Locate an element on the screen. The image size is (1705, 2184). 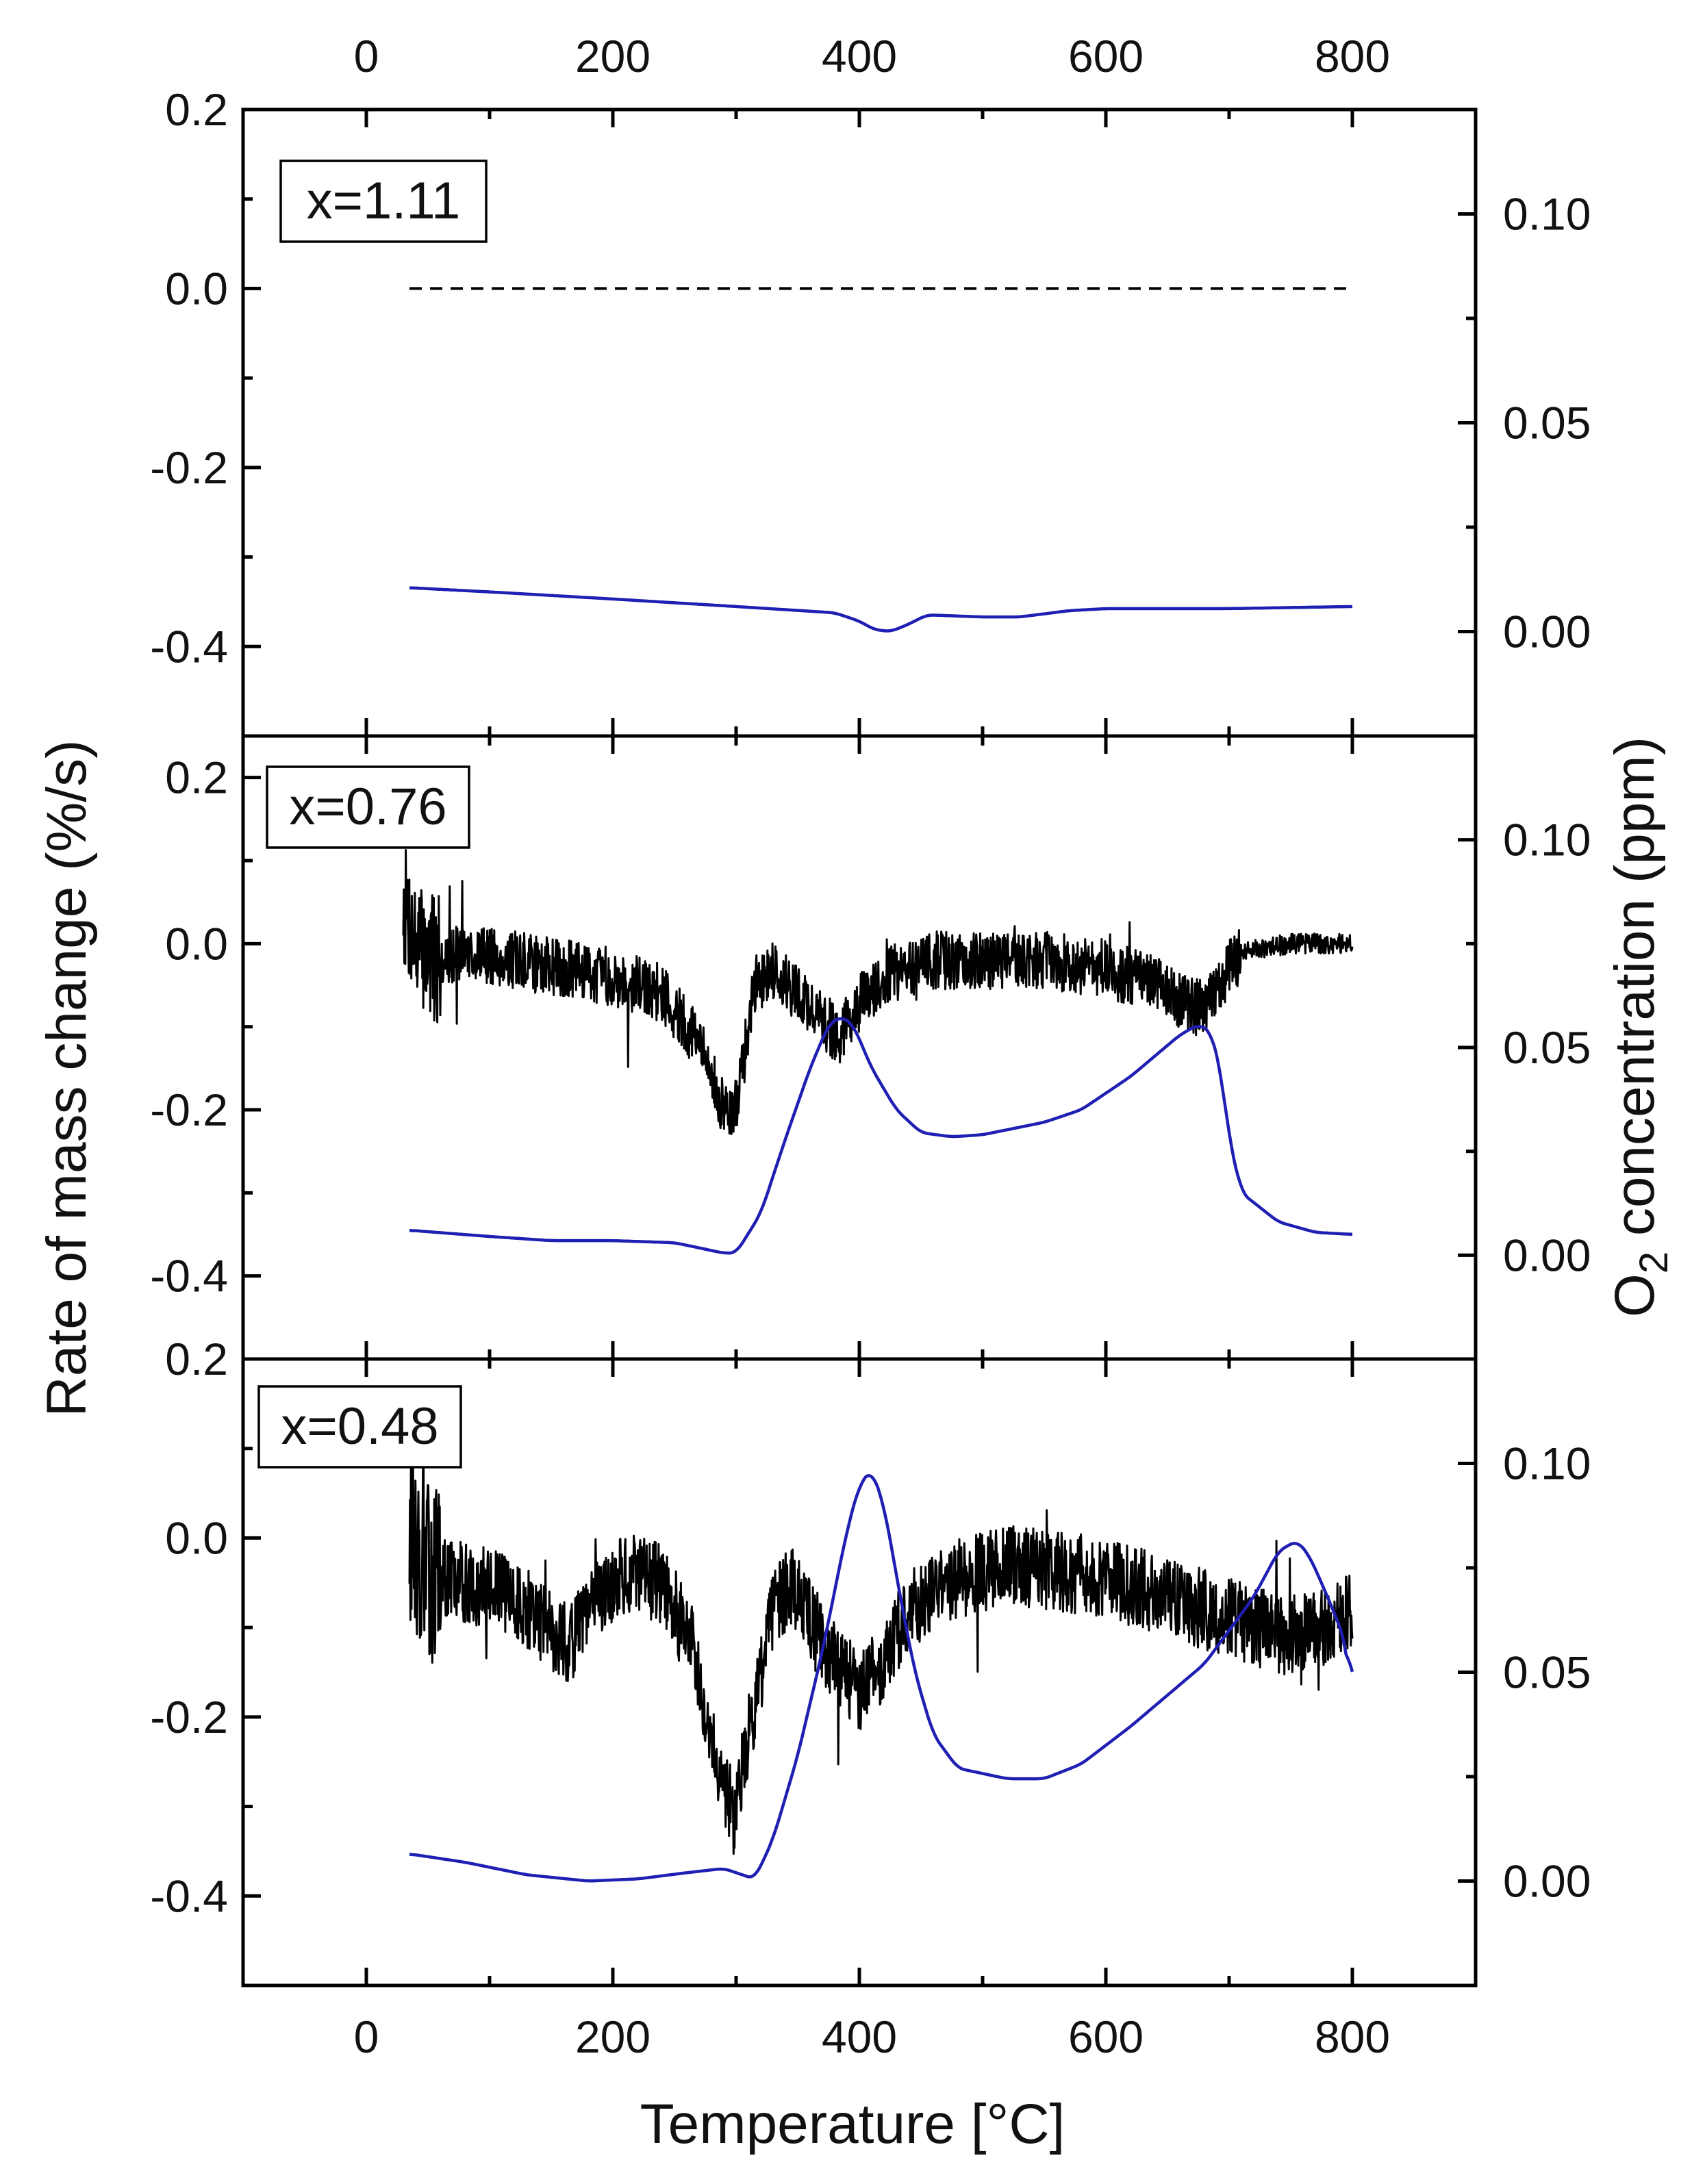
top-x-axis: 0 200 400 600 800 is located at coordinates (872, 56).